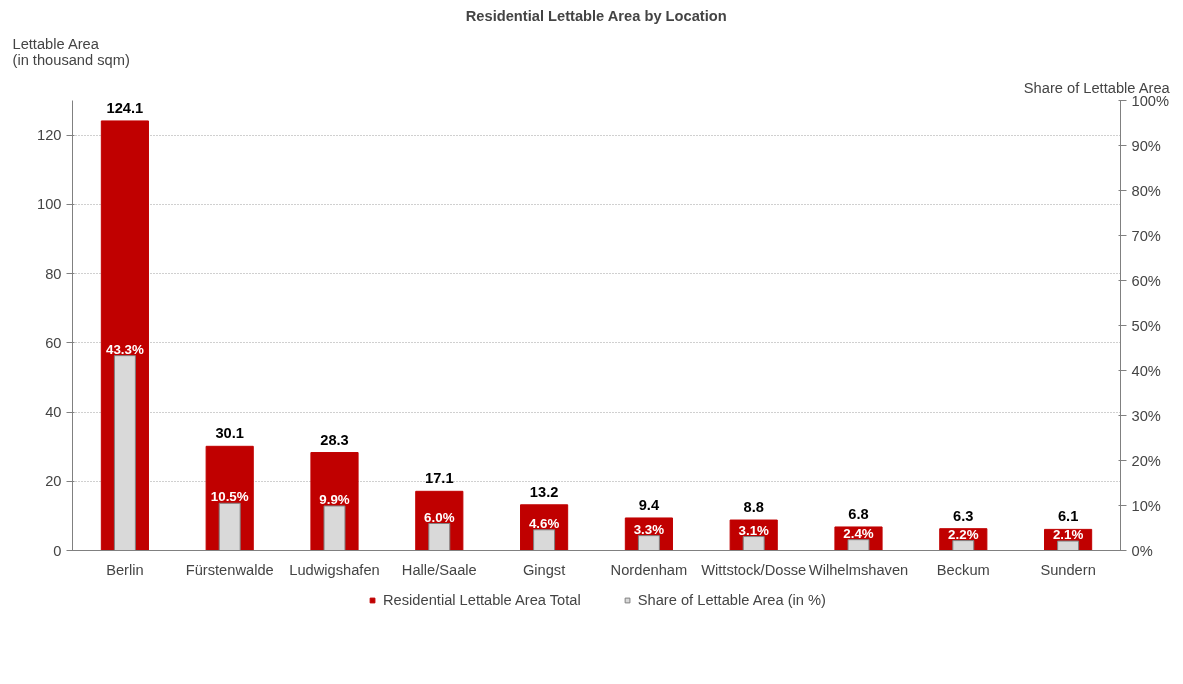  What do you see at coordinates (125, 349) in the screenshot?
I see `data-label: 43.3%` at bounding box center [125, 349].